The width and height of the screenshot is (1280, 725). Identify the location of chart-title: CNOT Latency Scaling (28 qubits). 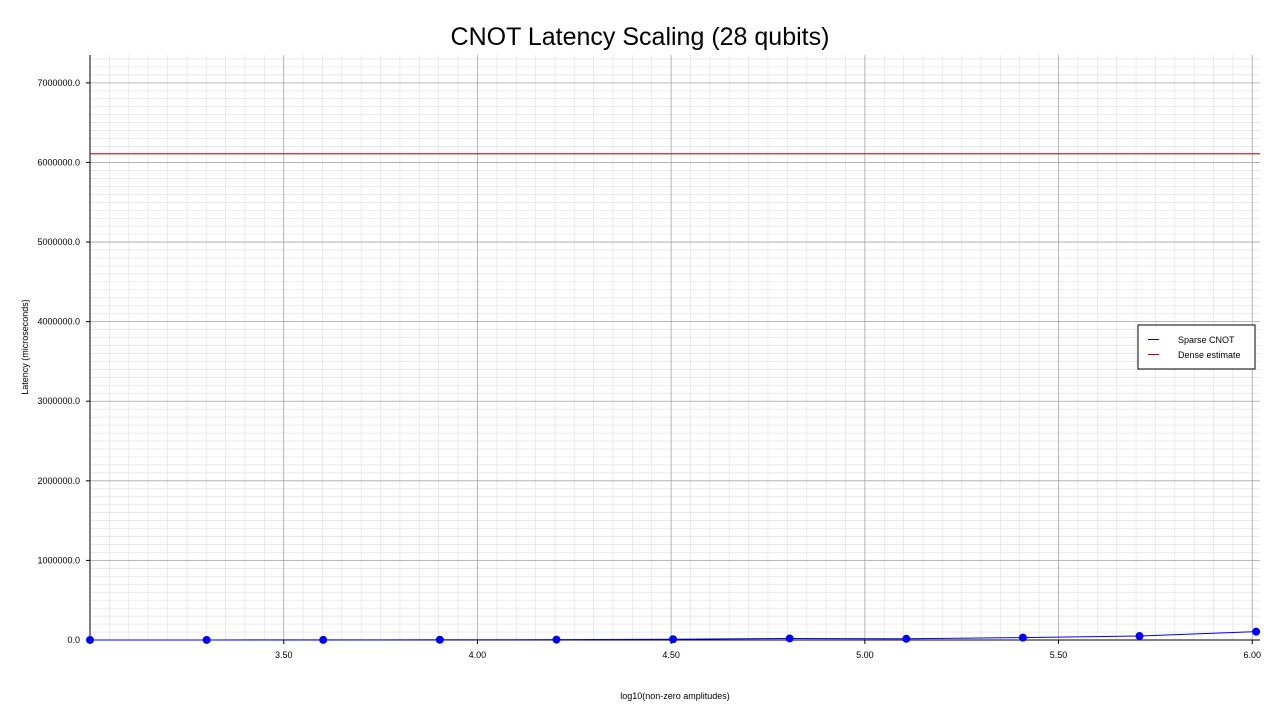
(640, 37).